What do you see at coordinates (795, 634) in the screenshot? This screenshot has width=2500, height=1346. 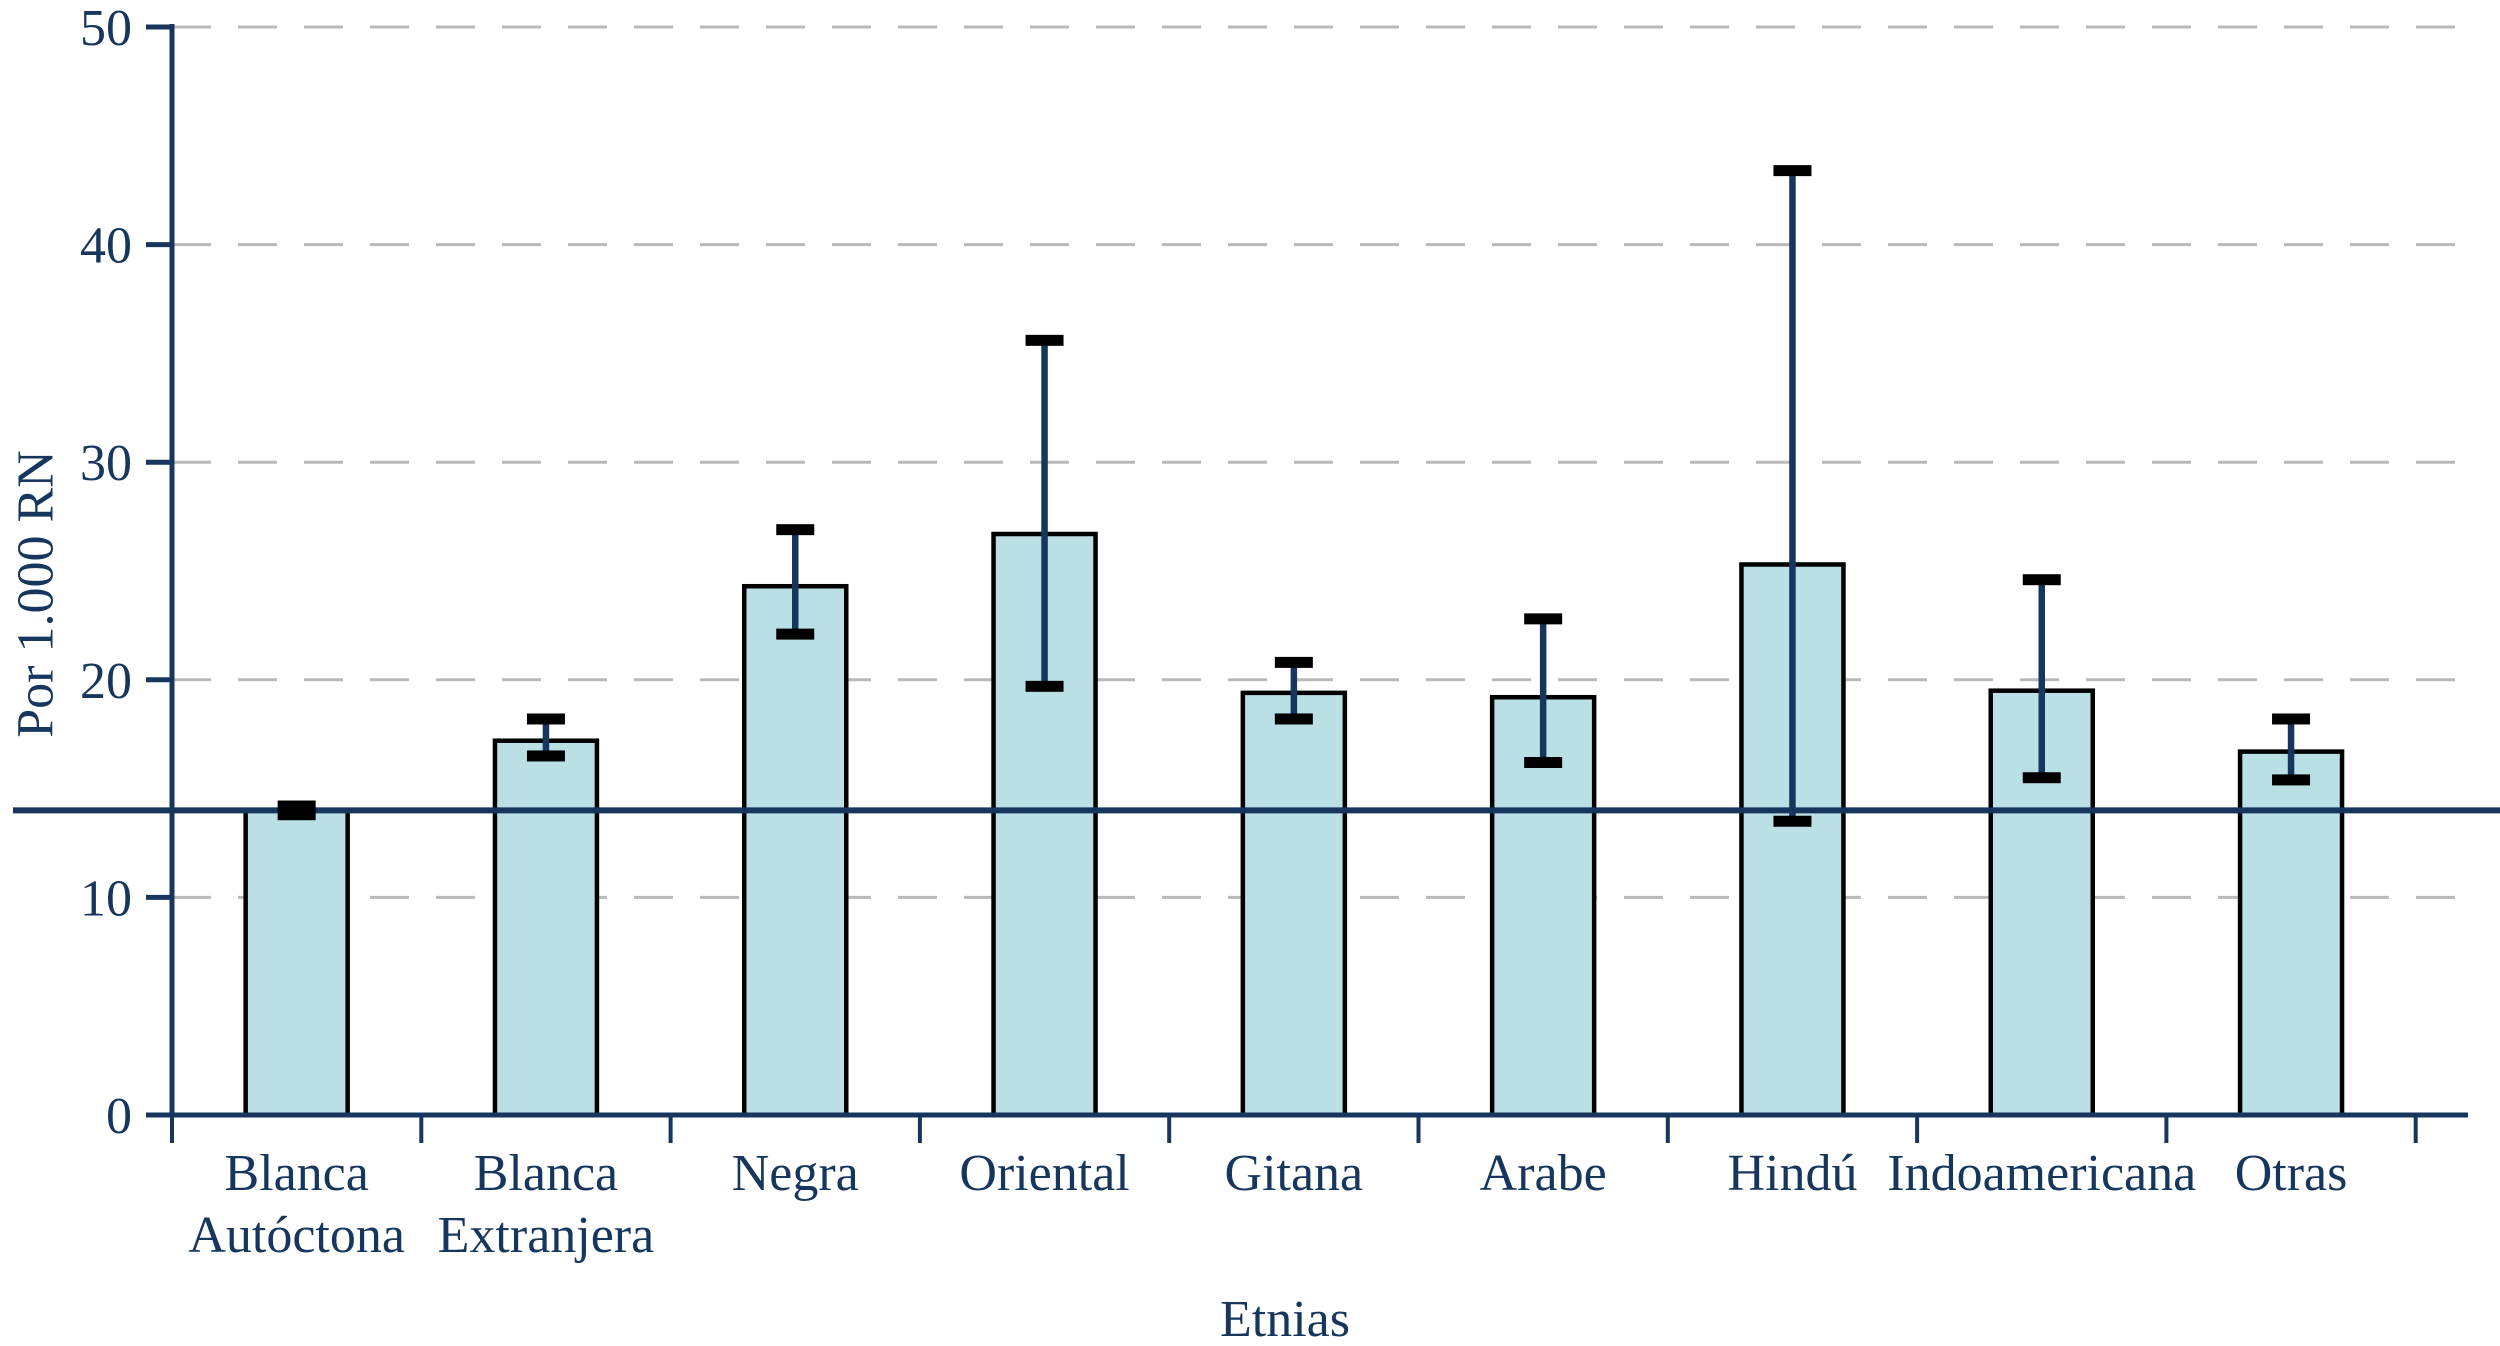 I see `error-cap-low-negra` at bounding box center [795, 634].